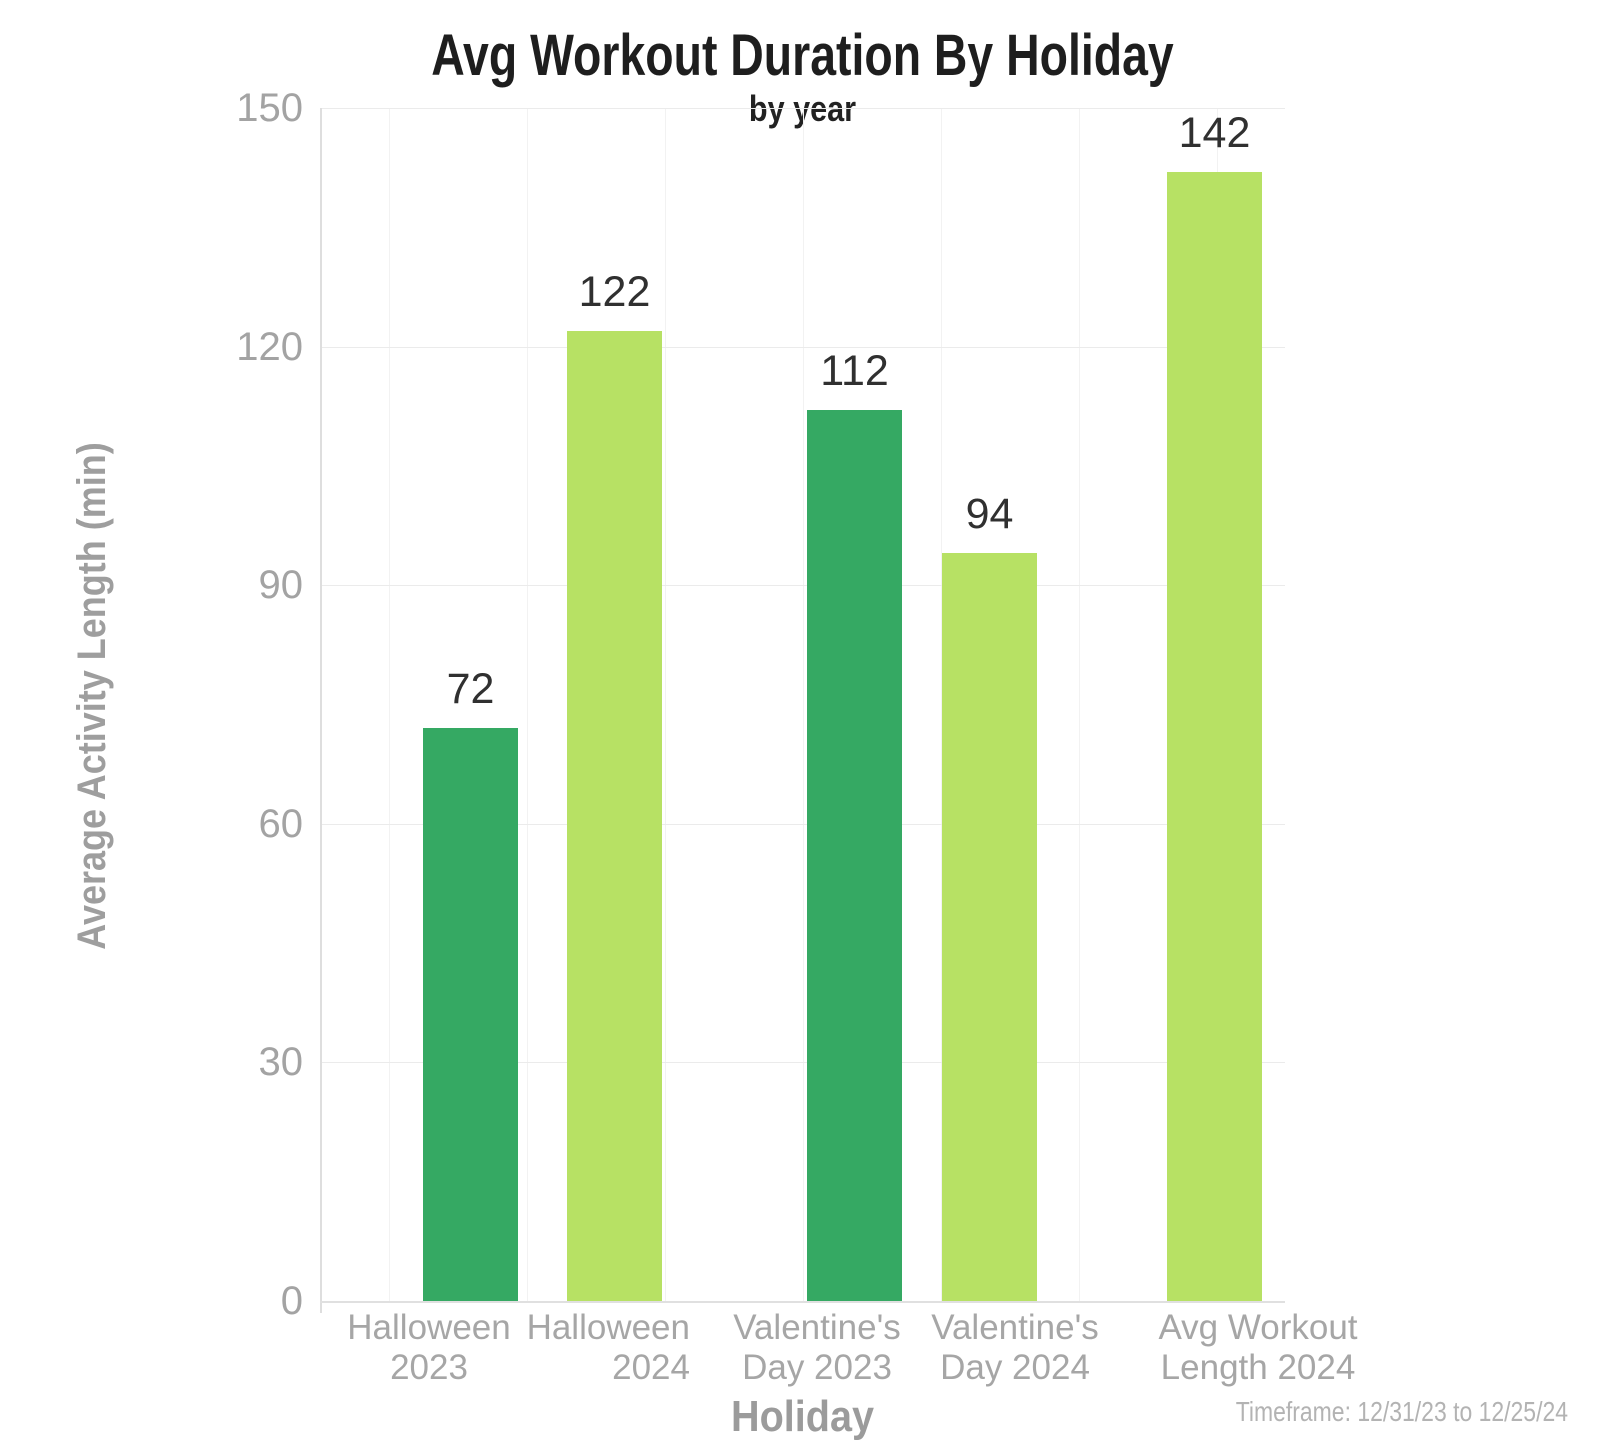 This screenshot has height=1444, width=1600. Describe the element at coordinates (1015, 1367) in the screenshot. I see `x-tick-label-line: Day 2024` at that location.